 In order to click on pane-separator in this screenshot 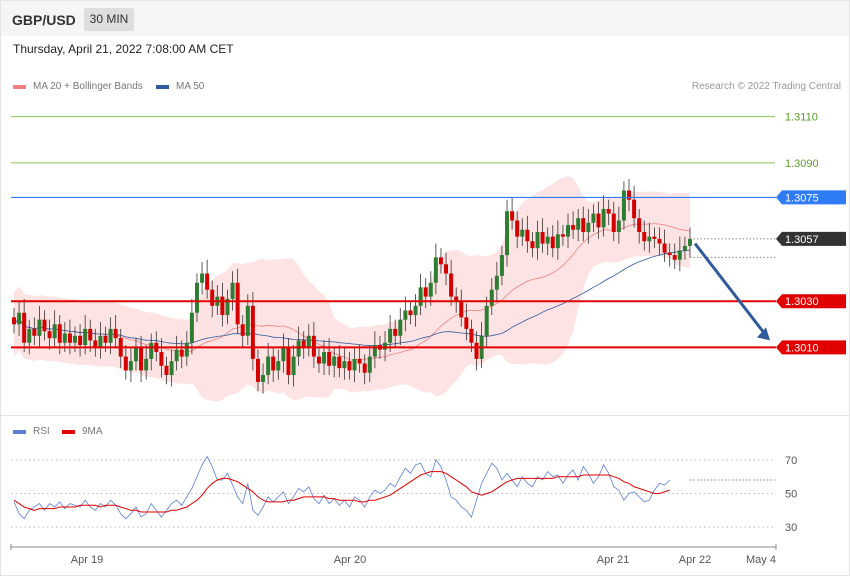, I will do `click(425, 415)`.